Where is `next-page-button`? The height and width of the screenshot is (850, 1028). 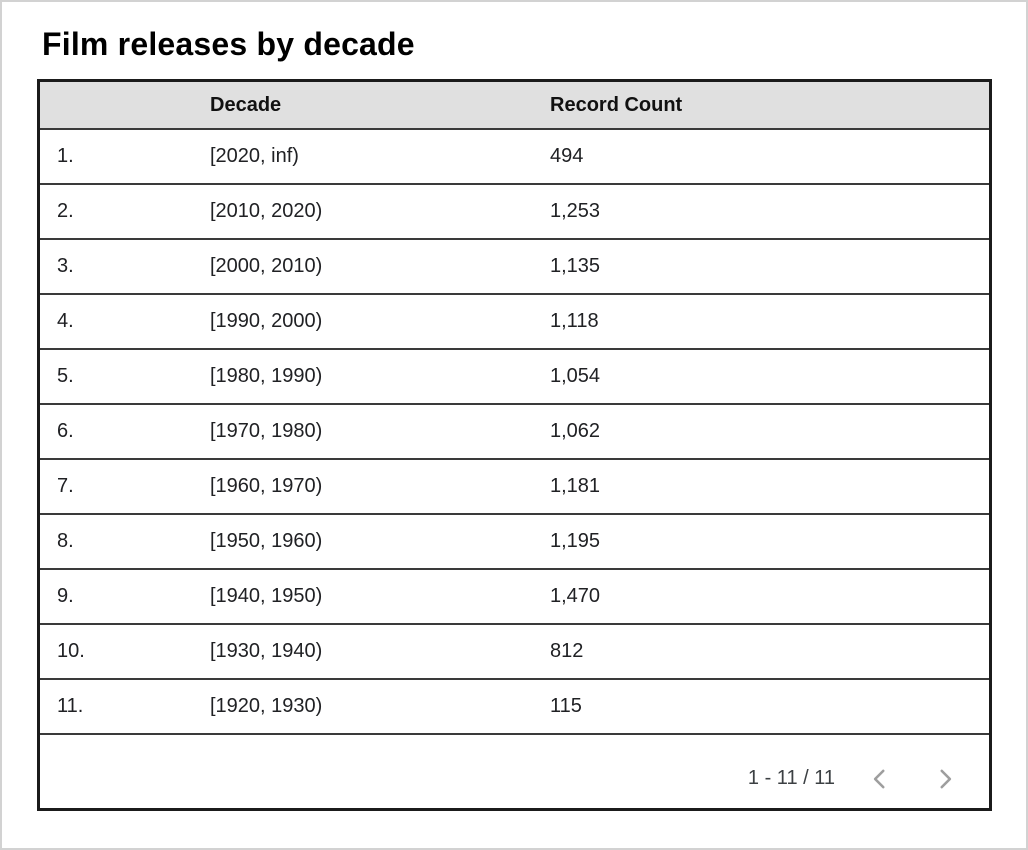 next-page-button is located at coordinates (945, 779).